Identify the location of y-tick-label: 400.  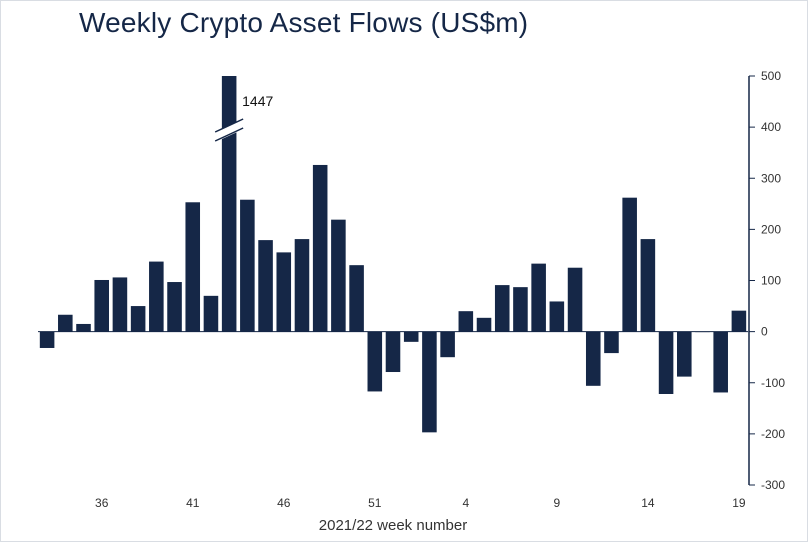
(771, 127).